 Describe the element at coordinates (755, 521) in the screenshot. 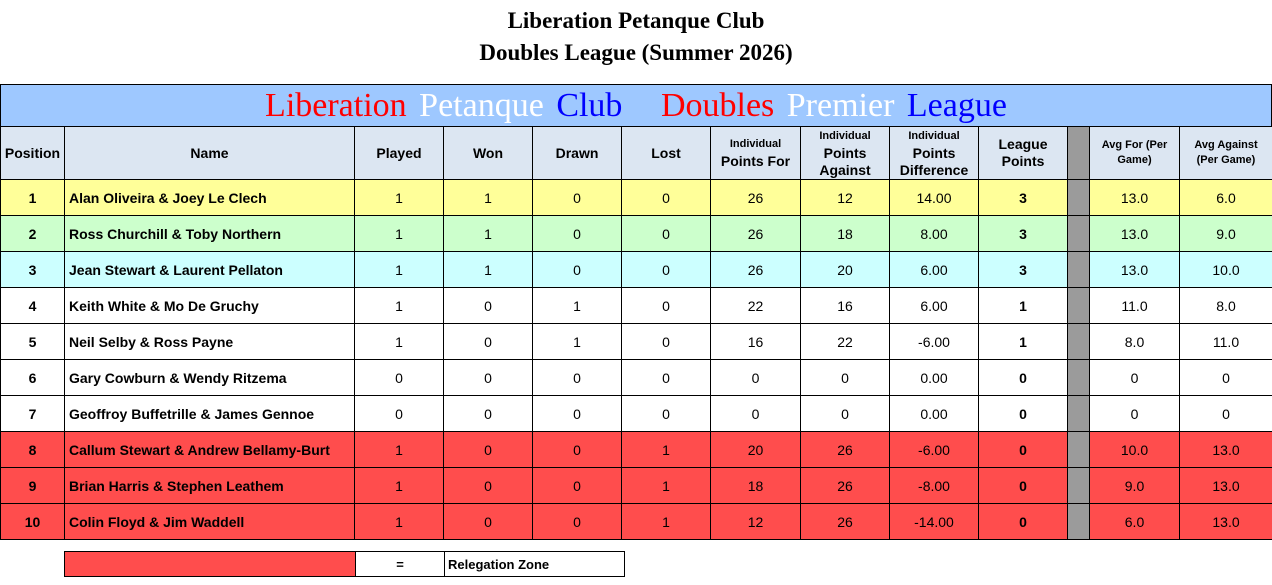

I see `cell-points-for: 12` at that location.